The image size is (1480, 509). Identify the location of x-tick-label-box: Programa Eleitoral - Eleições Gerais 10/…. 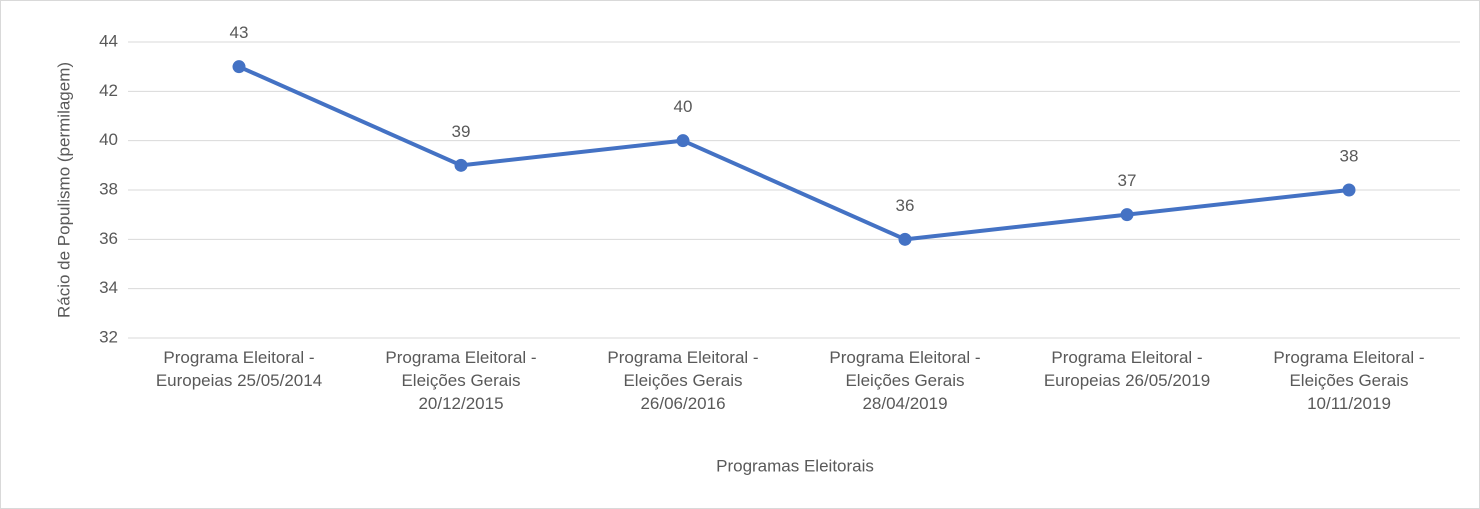
(1349, 380).